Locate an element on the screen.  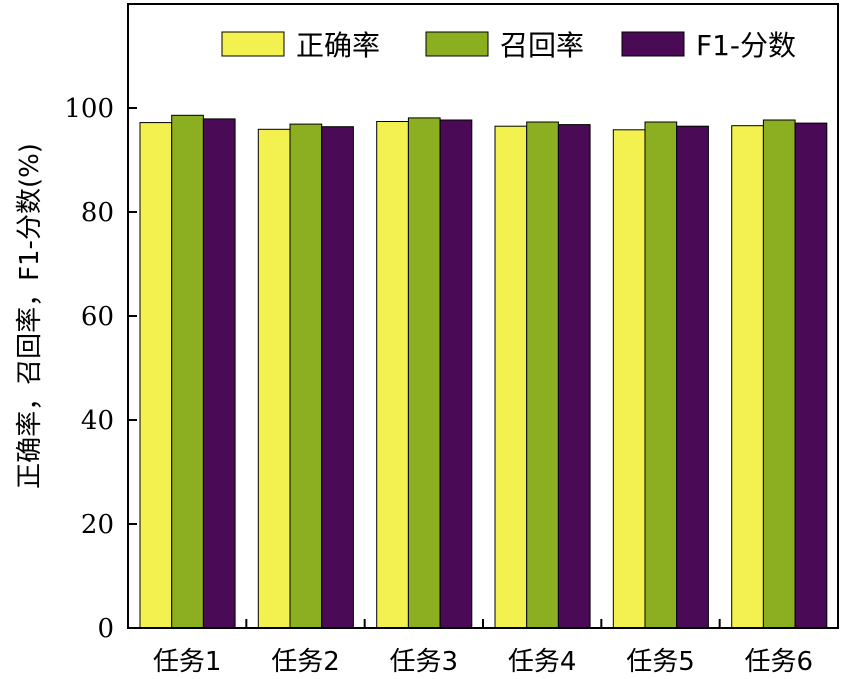
x-category-label: 任务5 is located at coordinates (660, 662).